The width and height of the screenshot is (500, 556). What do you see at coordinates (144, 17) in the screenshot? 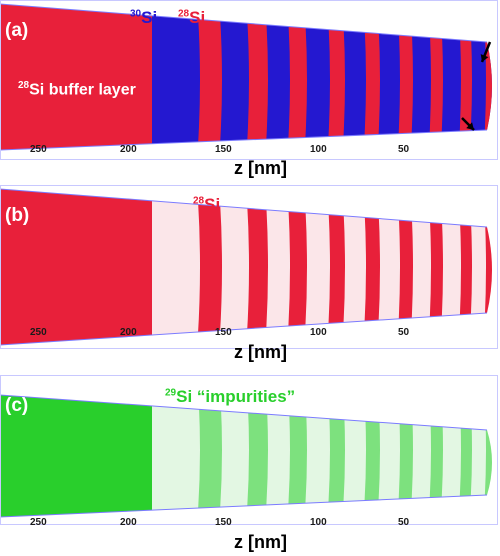
I see `panel-a-isotope-si30: 30Si` at bounding box center [144, 17].